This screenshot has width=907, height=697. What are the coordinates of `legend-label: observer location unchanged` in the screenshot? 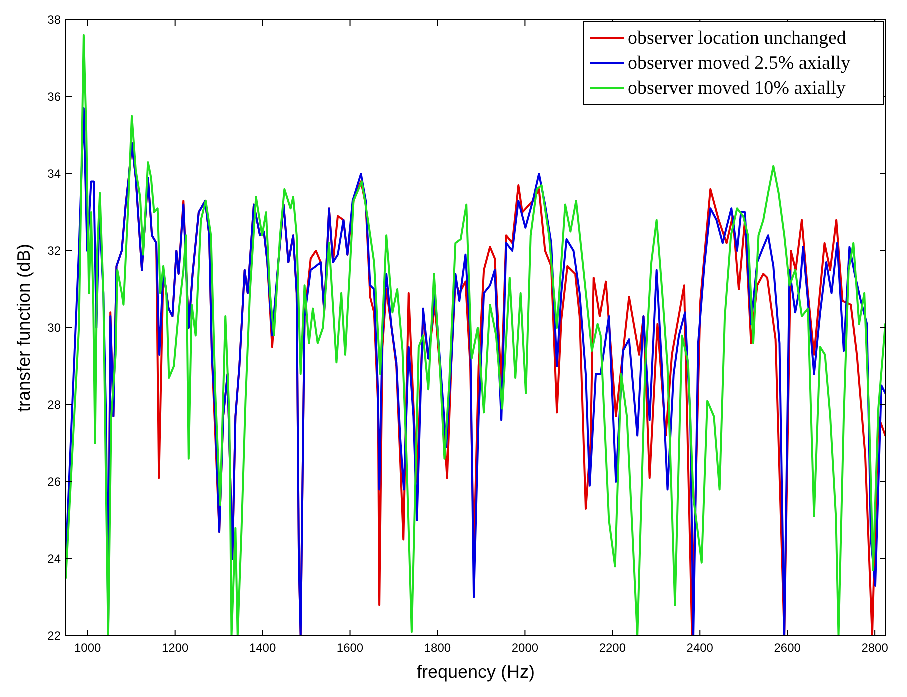 It's located at (737, 38).